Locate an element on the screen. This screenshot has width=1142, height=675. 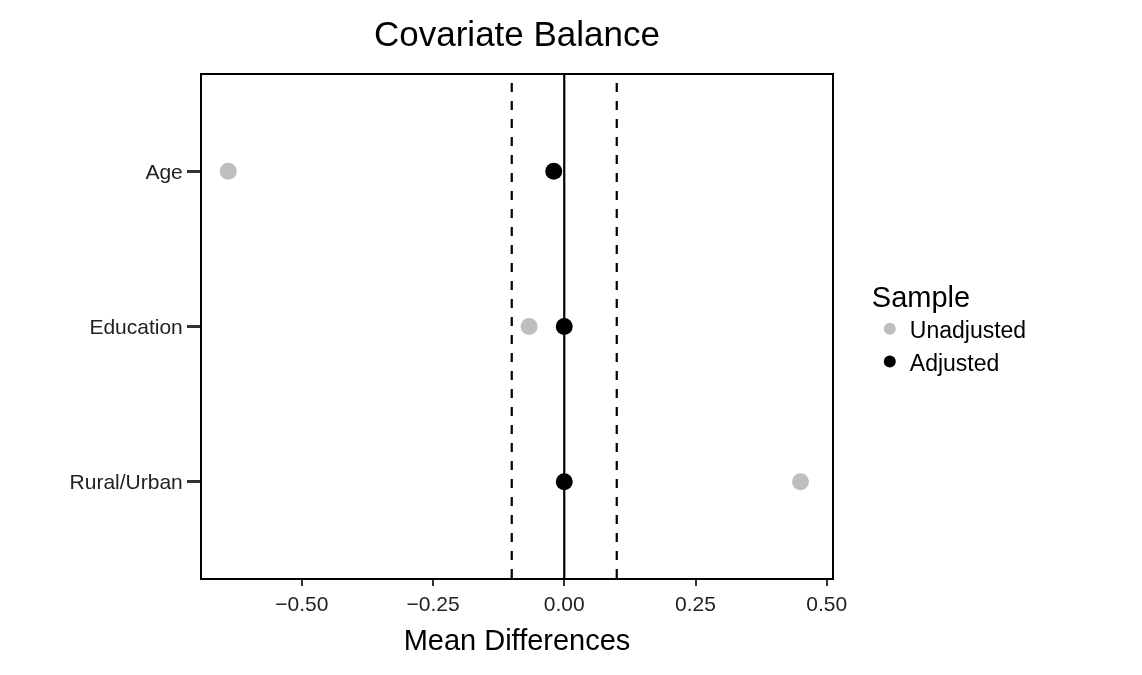
x-tick-label: 0.00 is located at coordinates (564, 604).